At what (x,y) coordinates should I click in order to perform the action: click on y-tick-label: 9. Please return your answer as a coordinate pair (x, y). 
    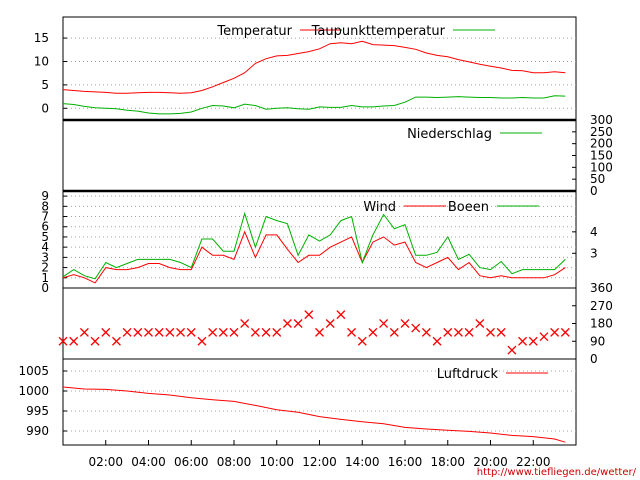
    Looking at the image, I should click on (45, 196).